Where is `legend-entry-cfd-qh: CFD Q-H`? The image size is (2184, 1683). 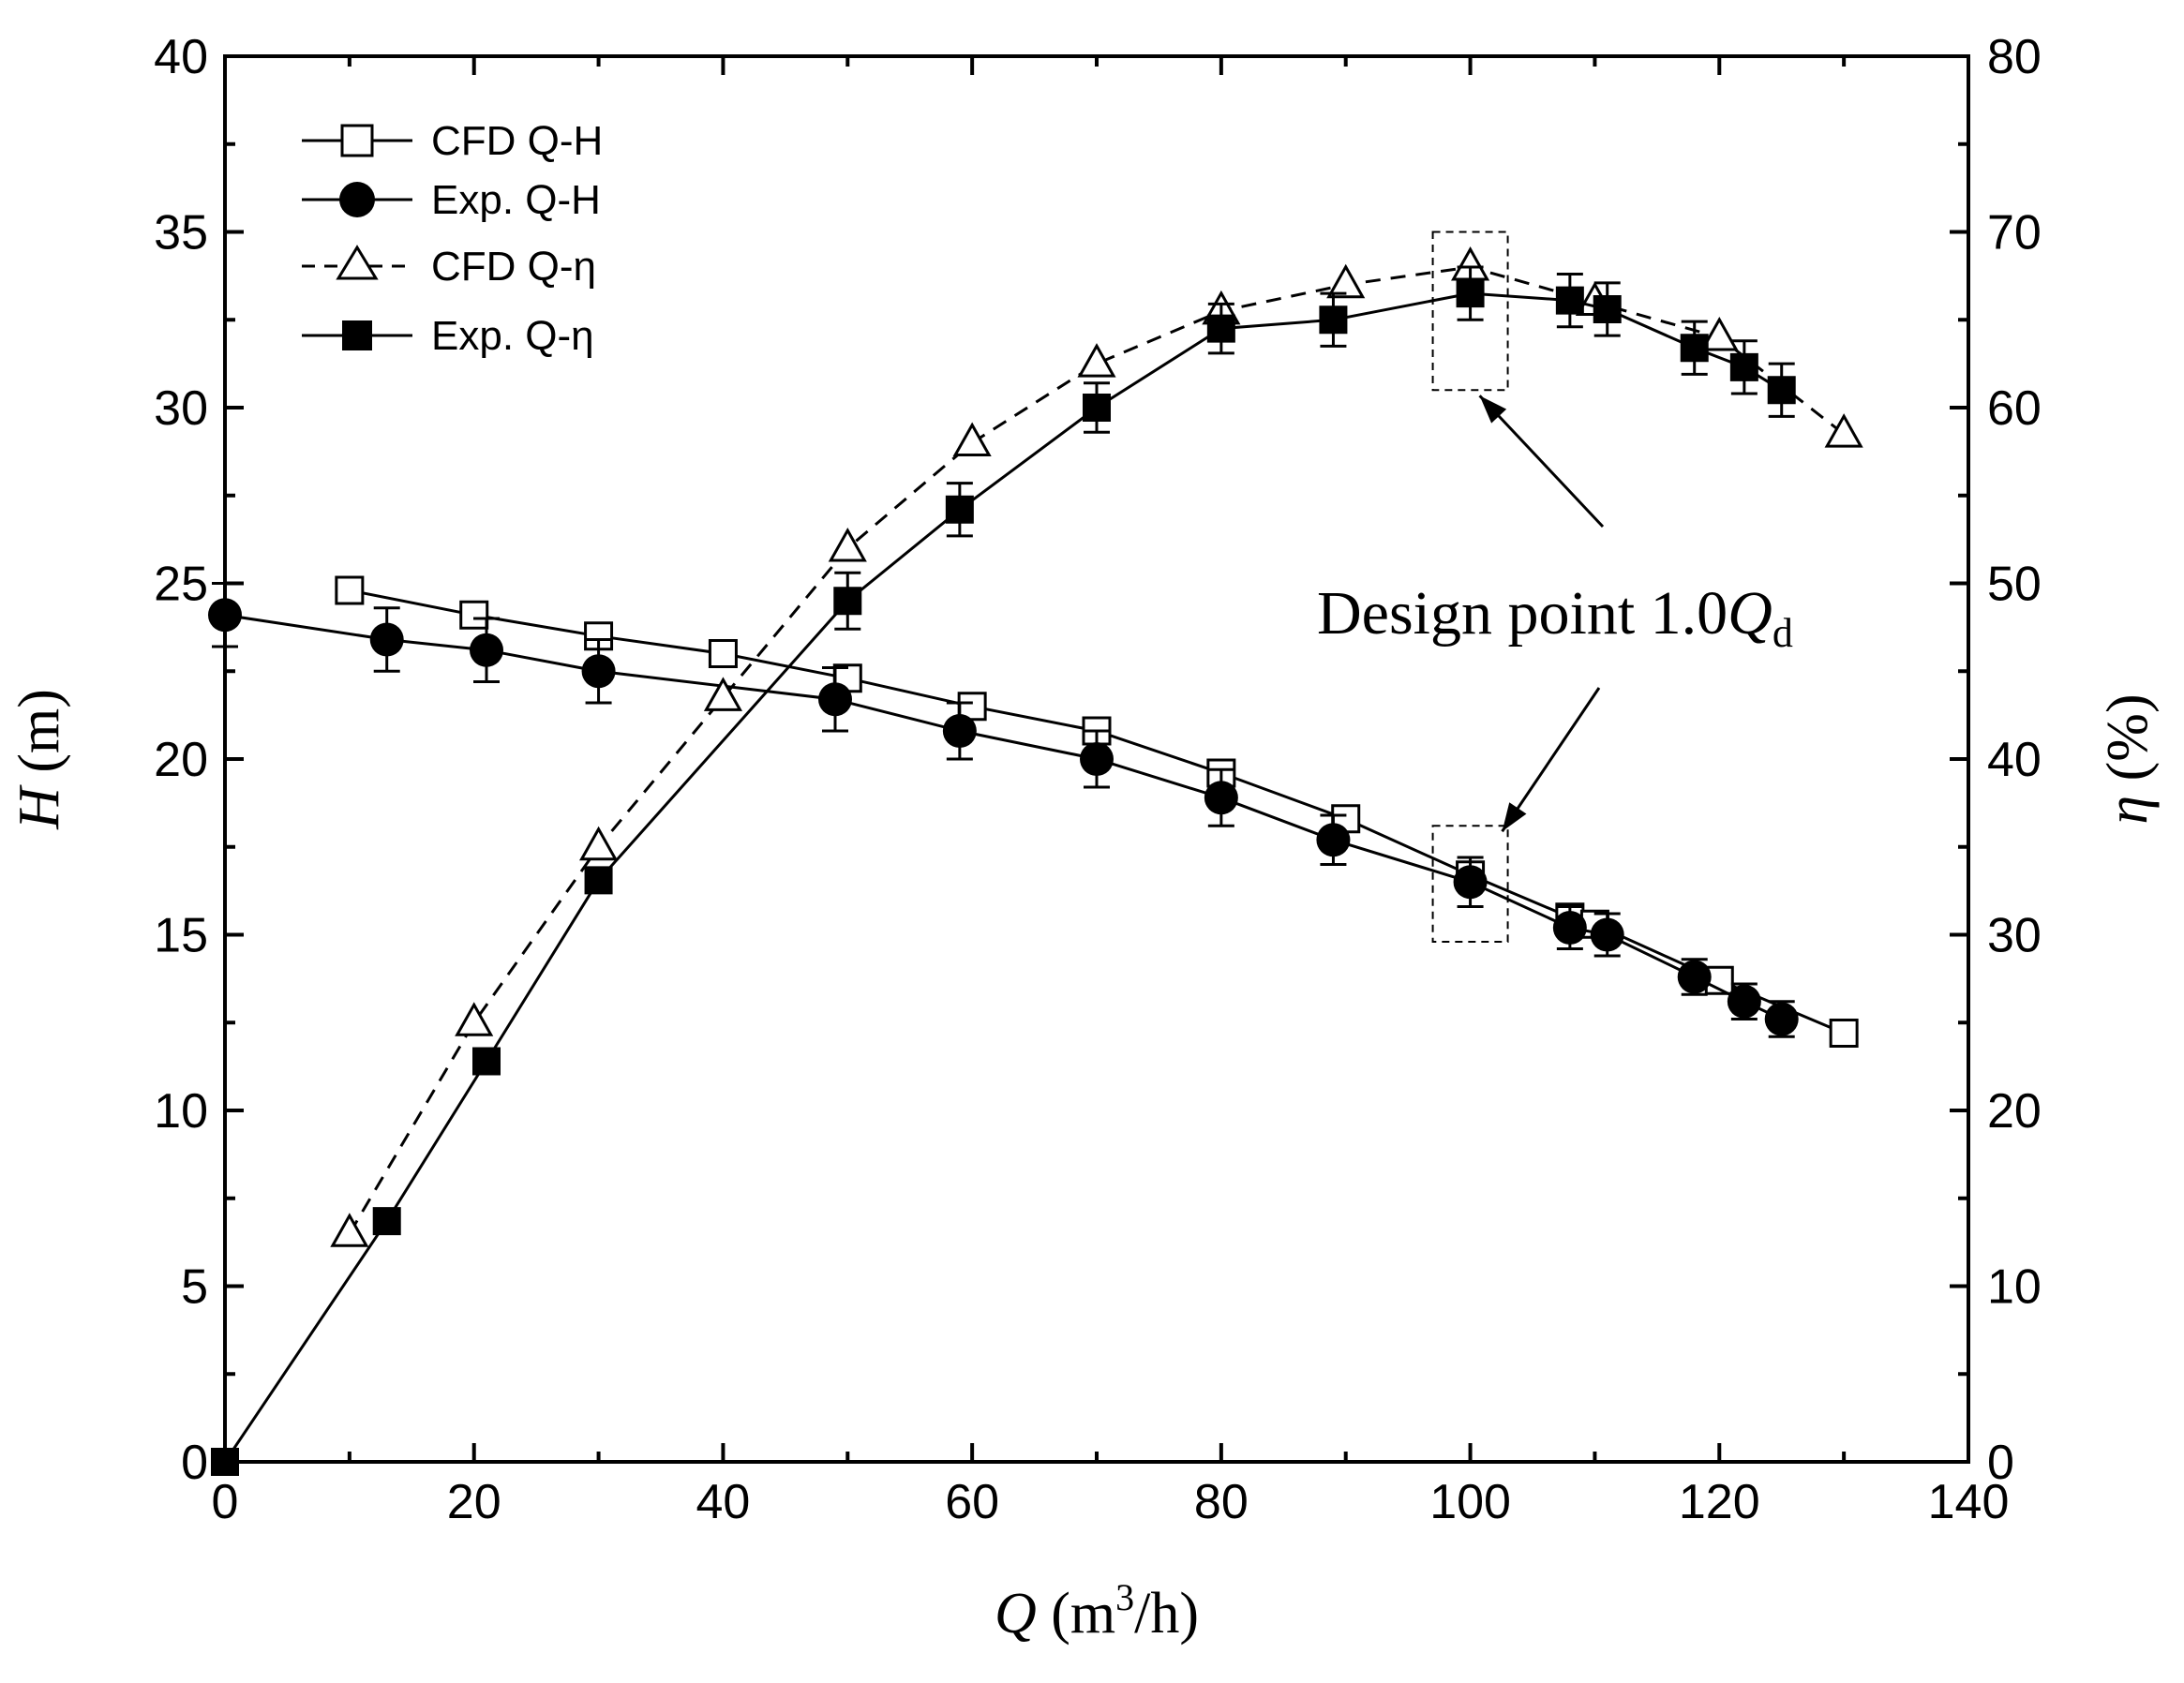 legend-entry-cfd-qh: CFD Q-H is located at coordinates (452, 141).